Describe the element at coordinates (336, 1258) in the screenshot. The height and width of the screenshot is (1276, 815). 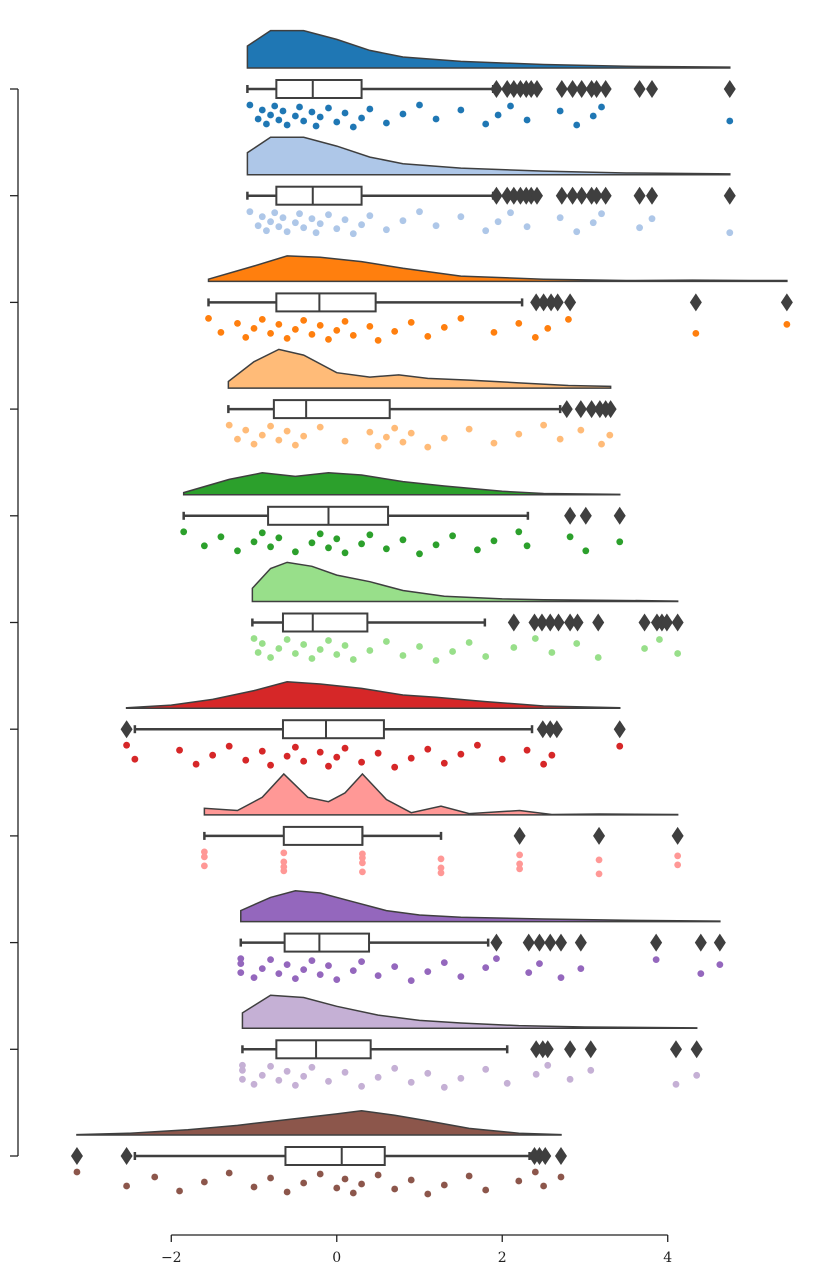
I see `x-tick-label: 0` at that location.